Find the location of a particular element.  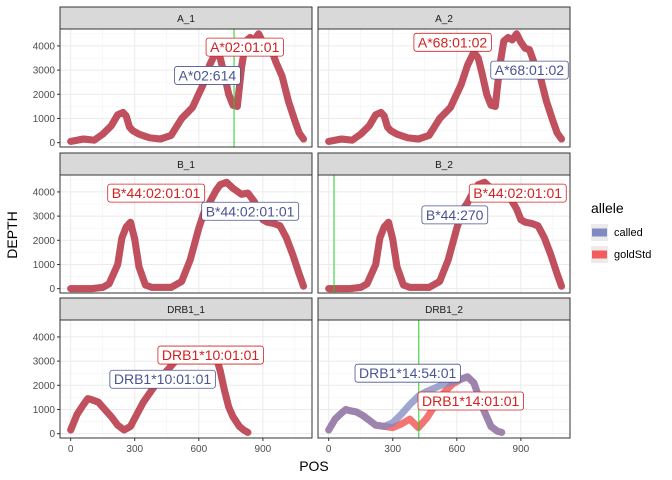

allele-label-called-text: B*44:270 is located at coordinates (455, 215).